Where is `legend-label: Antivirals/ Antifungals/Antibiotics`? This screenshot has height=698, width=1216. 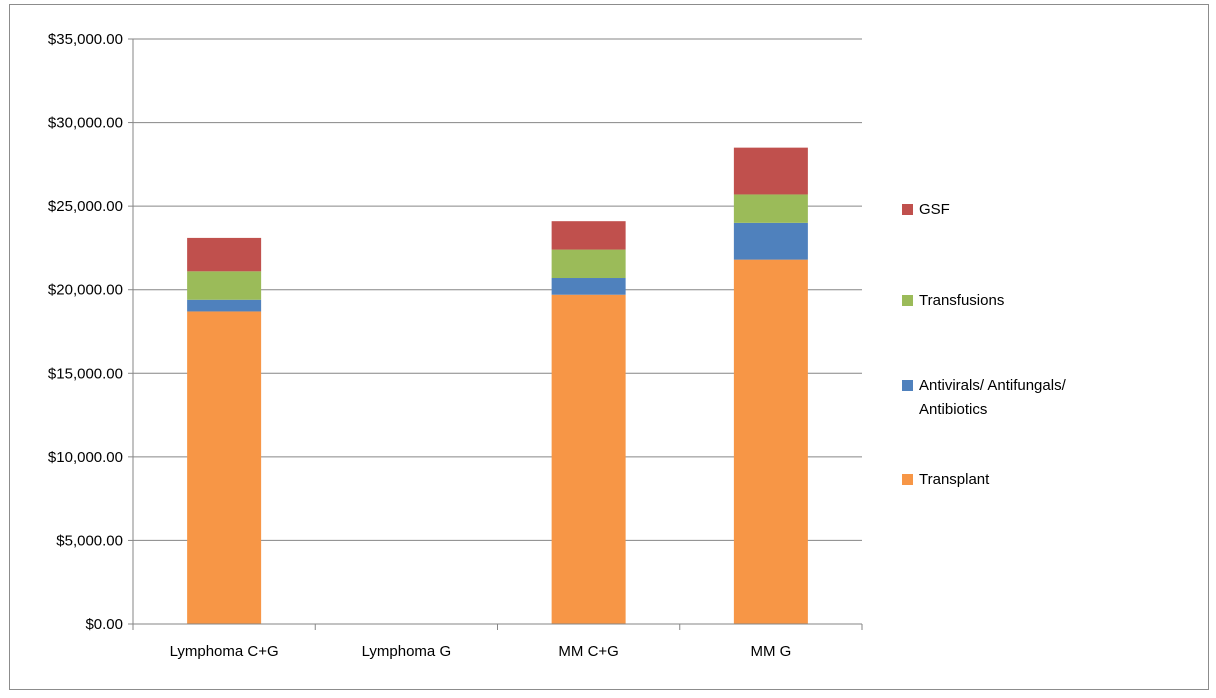
legend-label: Antivirals/ Antifungals/Antibiotics is located at coordinates (993, 397).